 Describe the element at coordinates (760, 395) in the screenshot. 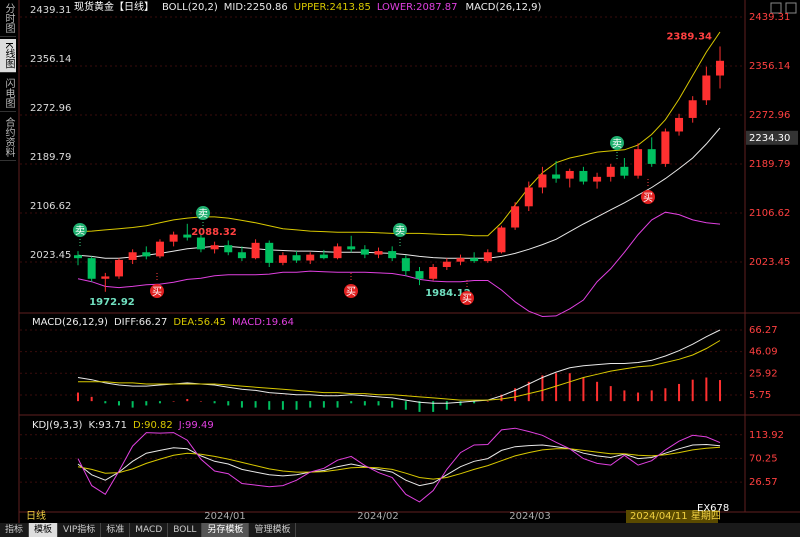

I see `y-tick-label: 5.75` at that location.